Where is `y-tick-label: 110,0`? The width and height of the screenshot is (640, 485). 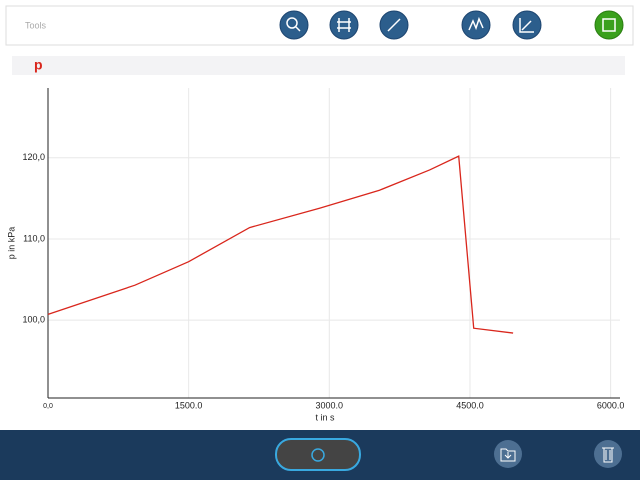 y-tick-label: 110,0 is located at coordinates (34, 238).